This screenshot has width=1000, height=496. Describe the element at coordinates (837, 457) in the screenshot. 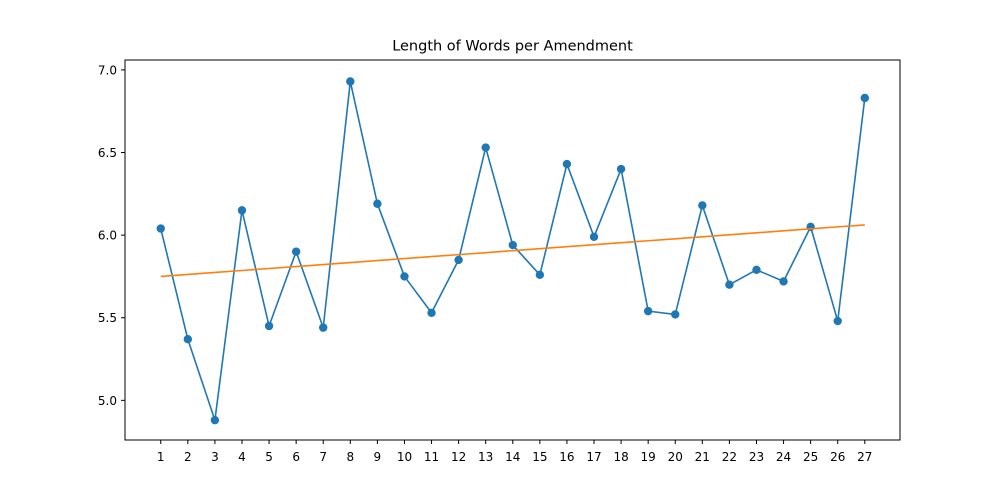

I see `x-tick-label: 26` at that location.